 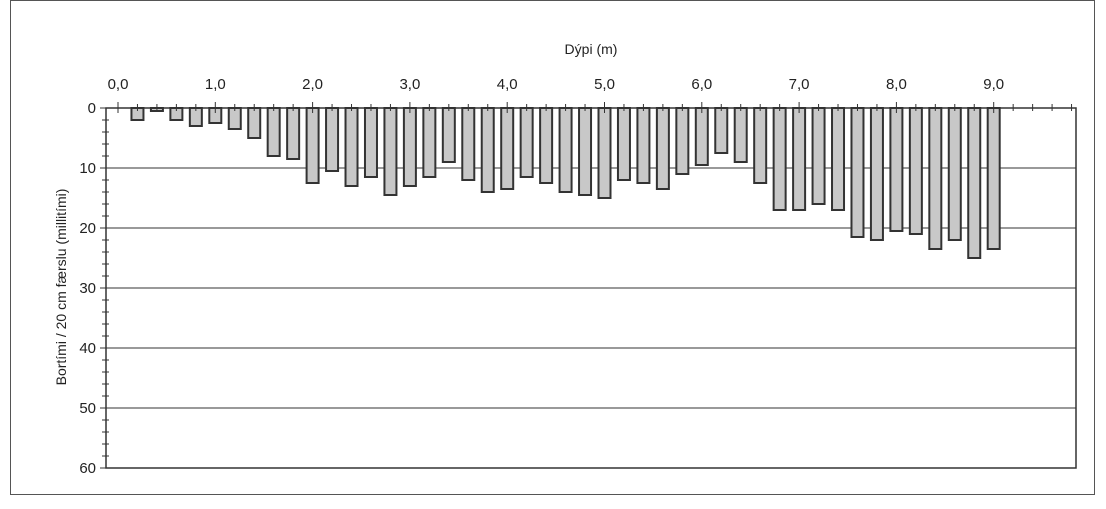 I want to click on y-axis-label: Bortími / 20 cm færslu (millitími), so click(x=61, y=287).